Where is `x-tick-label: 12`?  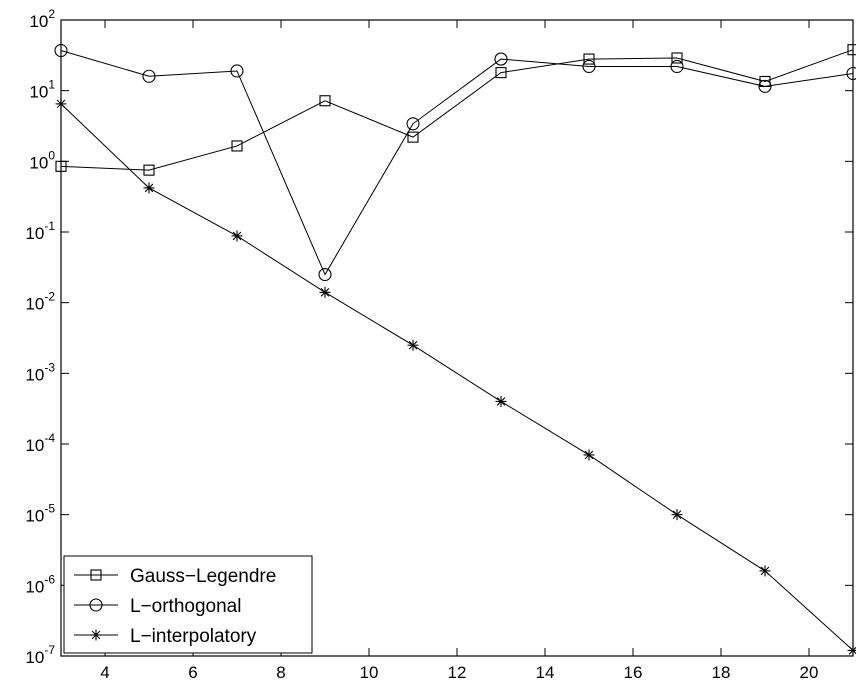
x-tick-label: 12 is located at coordinates (457, 672).